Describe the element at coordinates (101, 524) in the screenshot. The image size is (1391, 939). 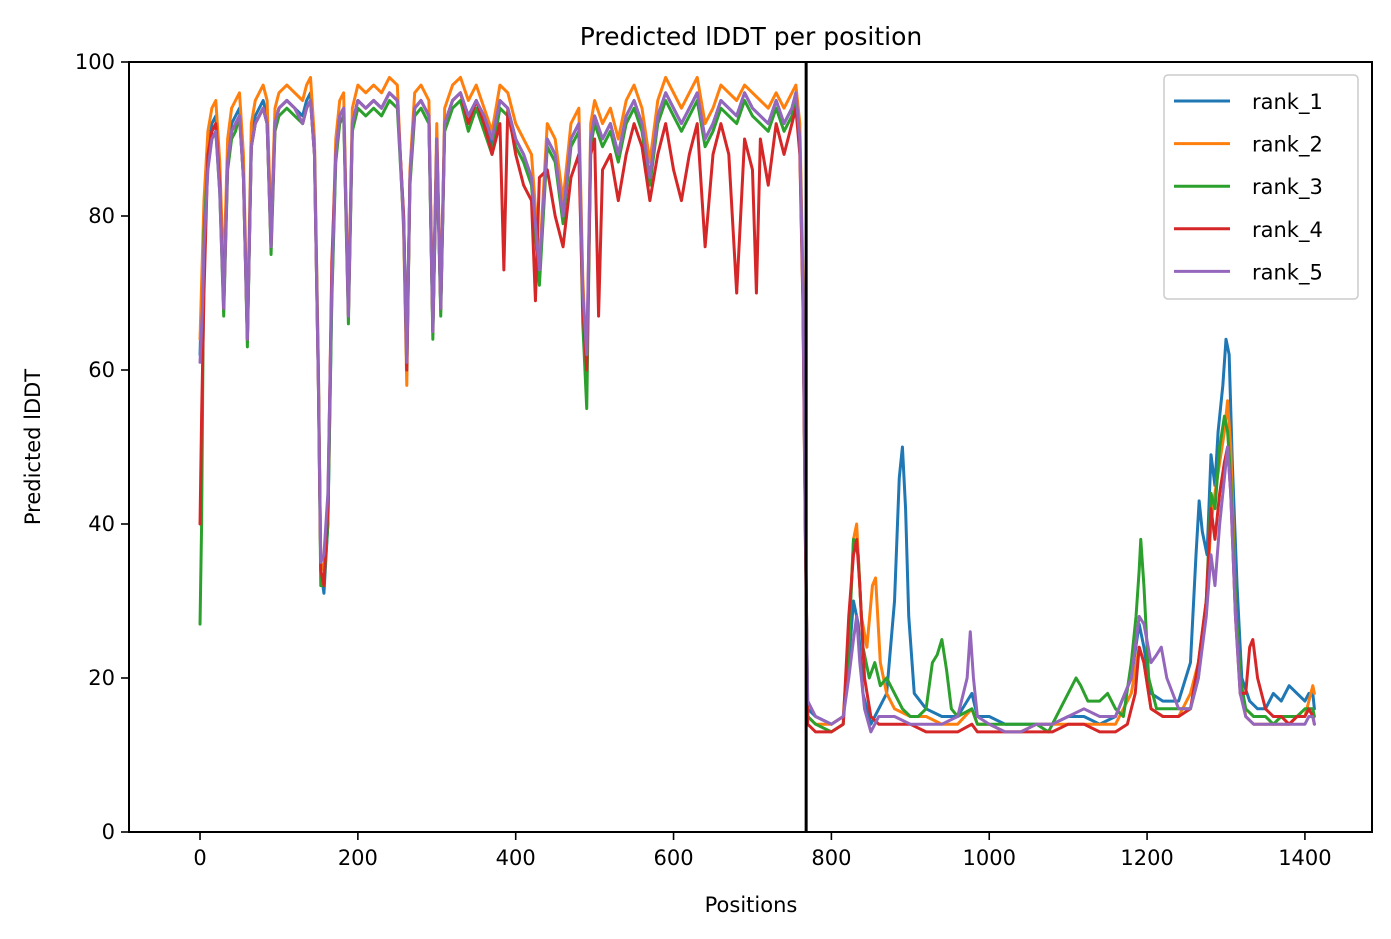
I see `y-tick-label: 40` at that location.